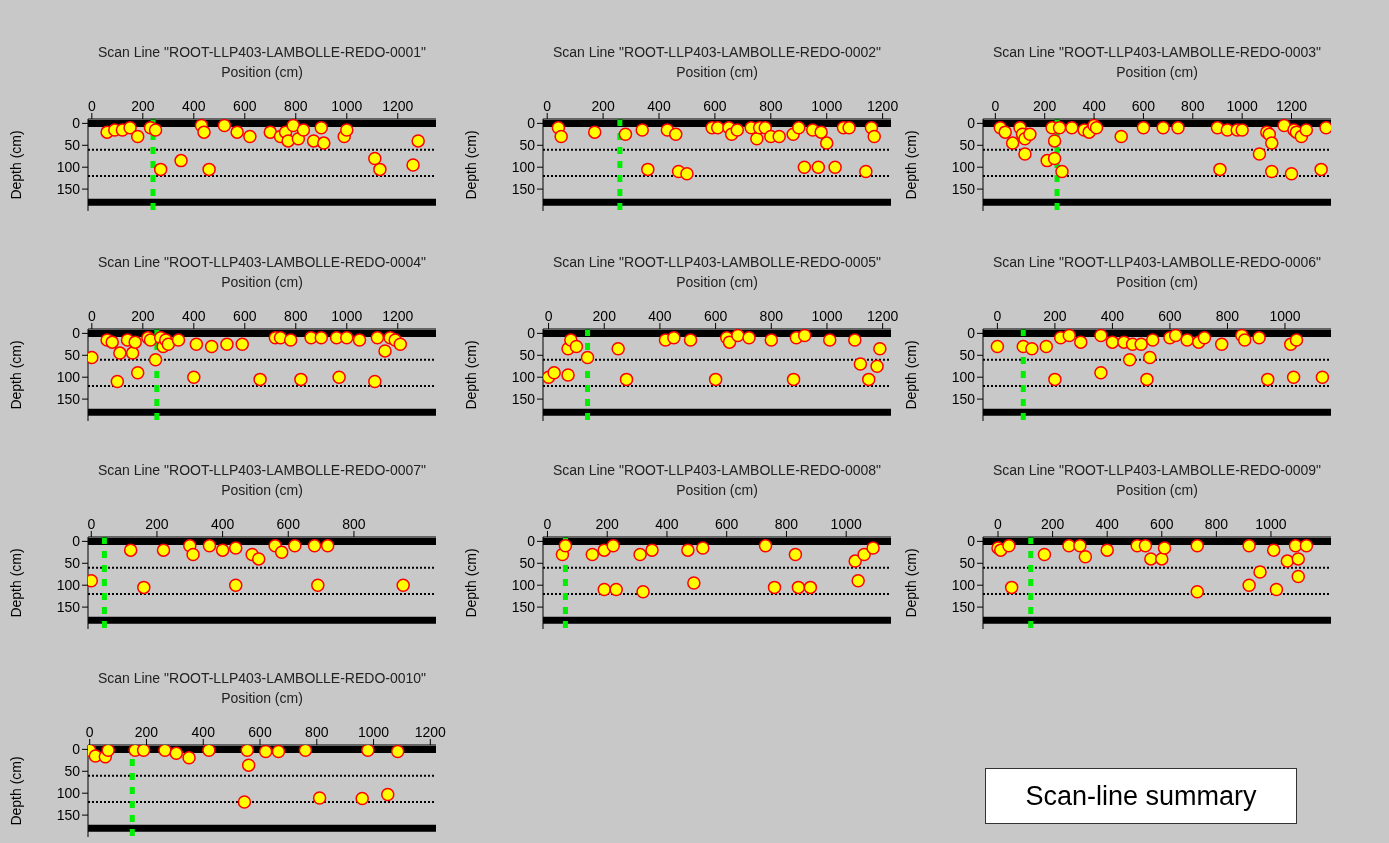 The image size is (1389, 843). What do you see at coordinates (1157, 262) in the screenshot?
I see `chart-title: Scan Line "ROOT-LLP403-LAMBOLLE-REDO-0006"` at bounding box center [1157, 262].